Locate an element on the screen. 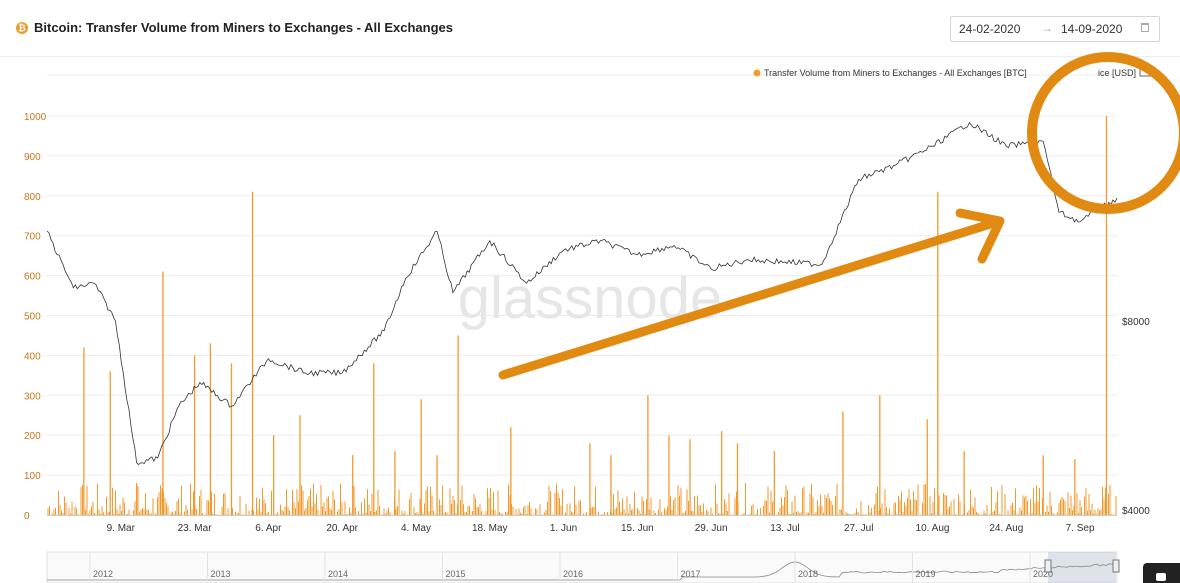 The width and height of the screenshot is (1180, 583). navigator-selection is located at coordinates (1082, 567).